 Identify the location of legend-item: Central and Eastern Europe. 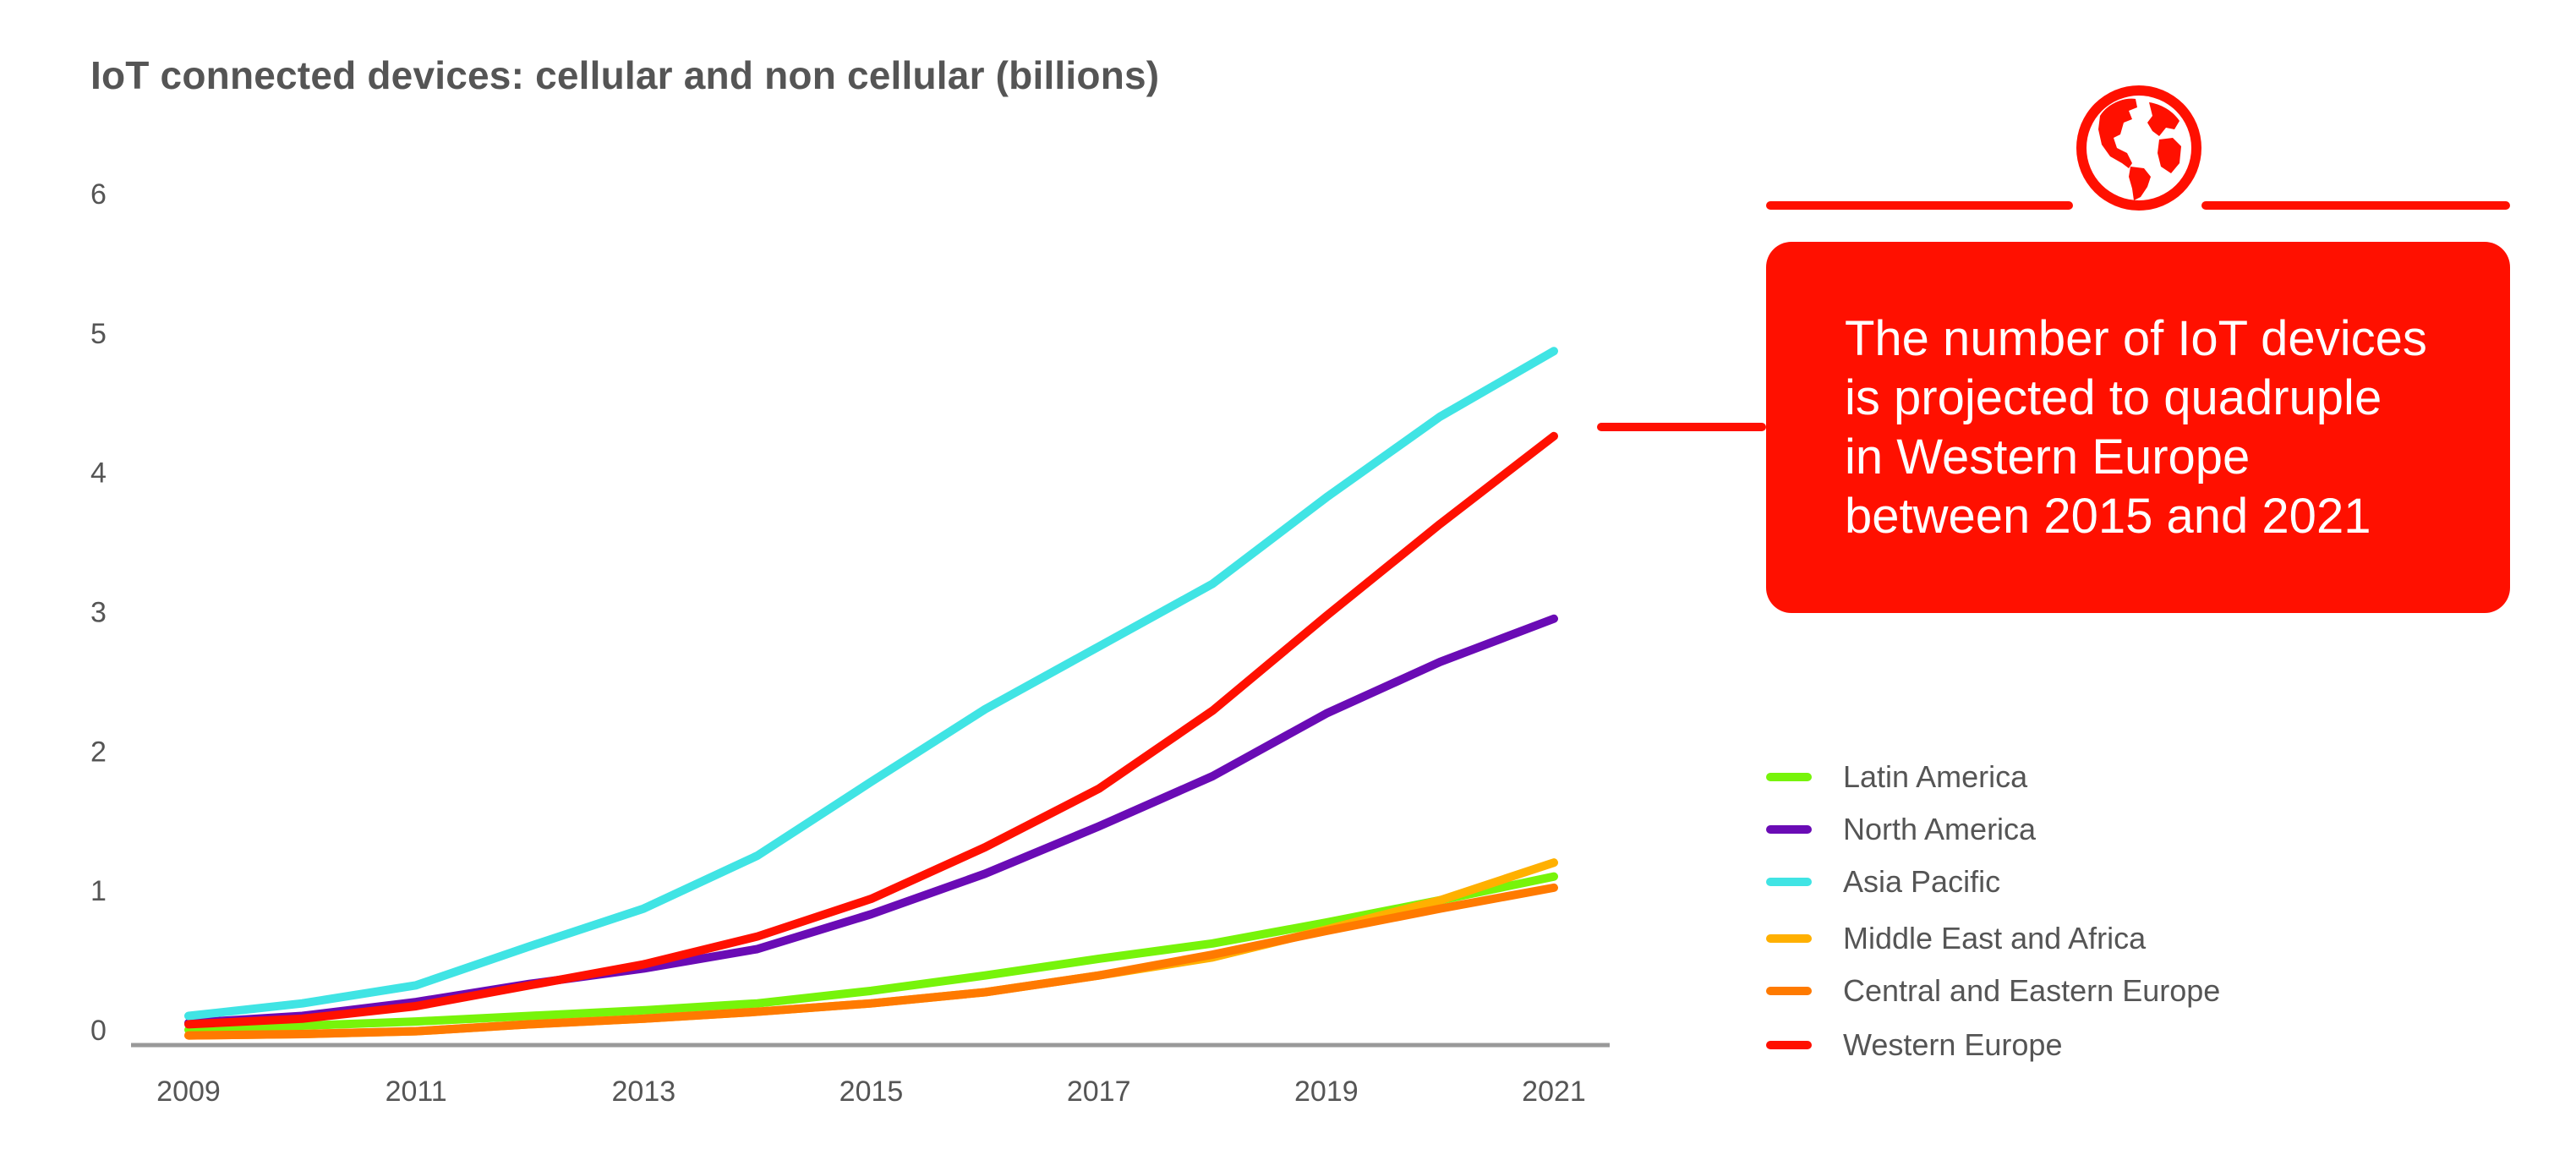
(1993, 990).